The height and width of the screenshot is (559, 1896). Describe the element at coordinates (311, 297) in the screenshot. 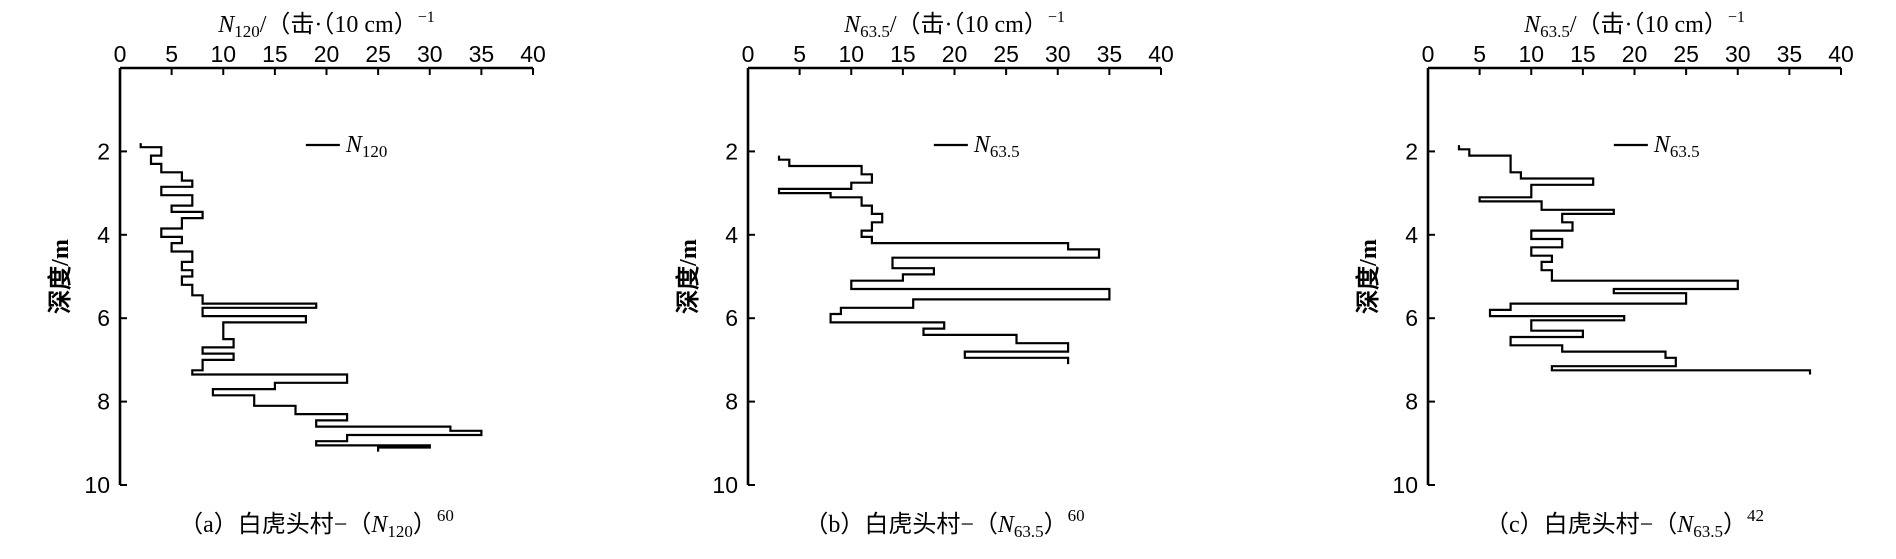

I see `series-line-N120` at that location.